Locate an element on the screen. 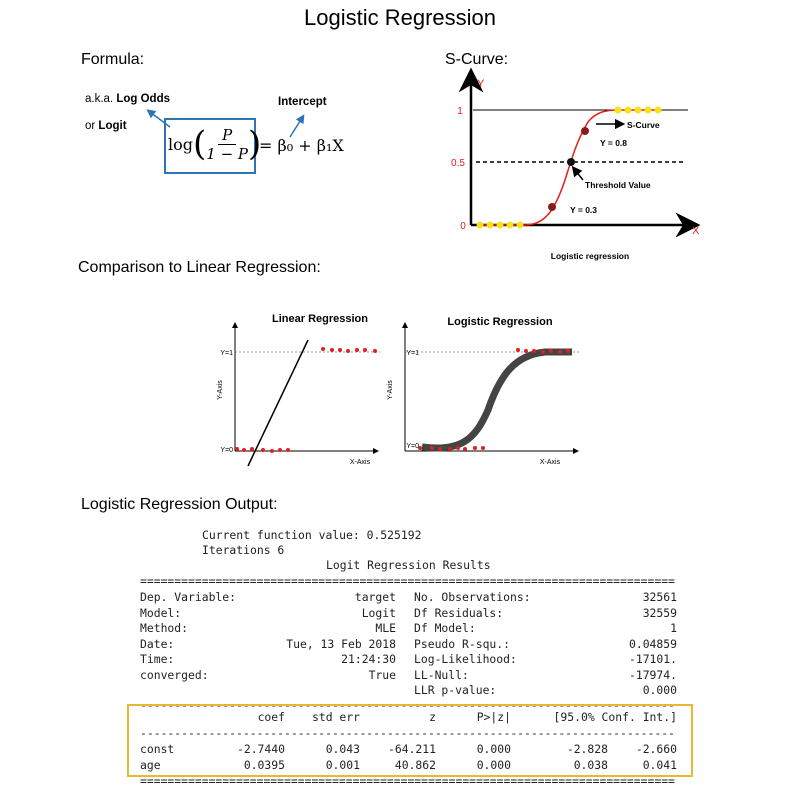  summary-row: Method: MLE Df Model: 1 is located at coordinates (408, 629).